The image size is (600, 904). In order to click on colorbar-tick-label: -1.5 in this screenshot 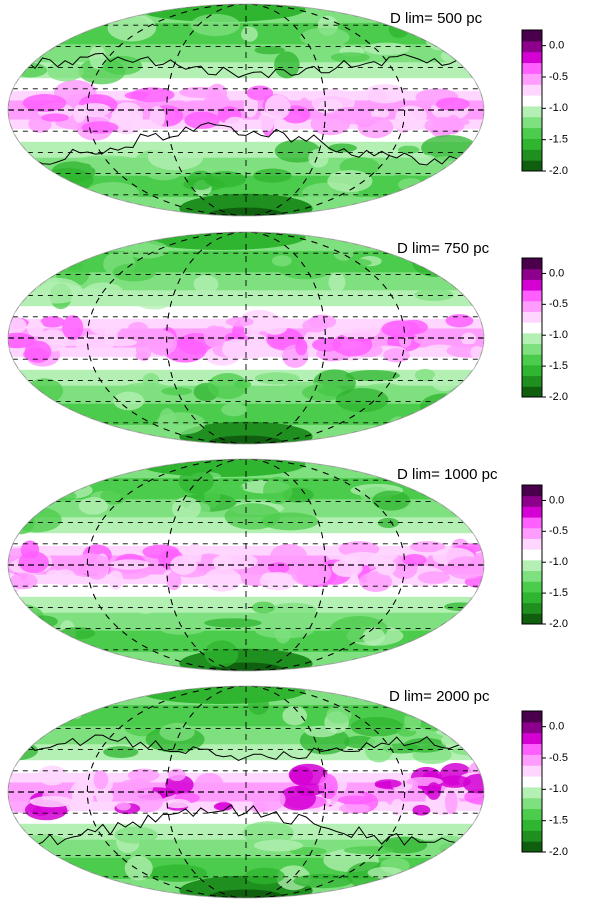, I will do `click(558, 593)`.